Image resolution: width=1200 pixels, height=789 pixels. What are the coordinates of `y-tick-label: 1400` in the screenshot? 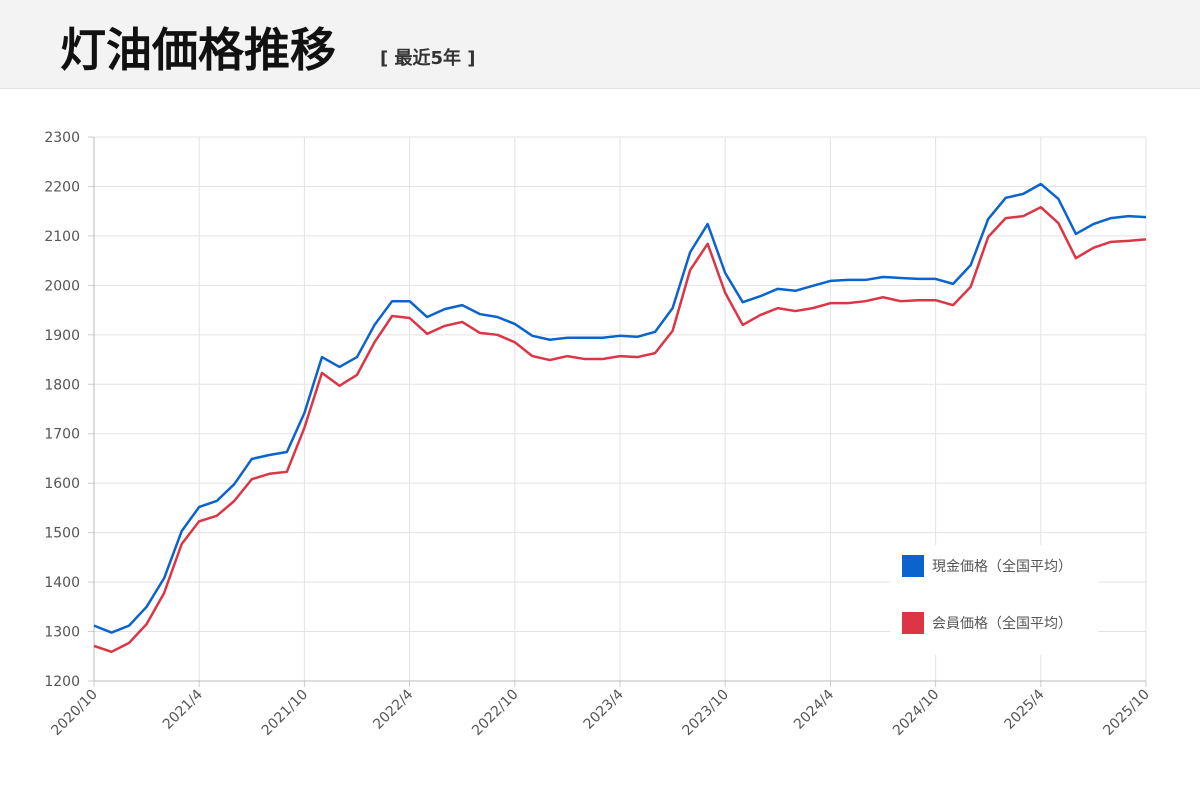 It's located at (62, 583).